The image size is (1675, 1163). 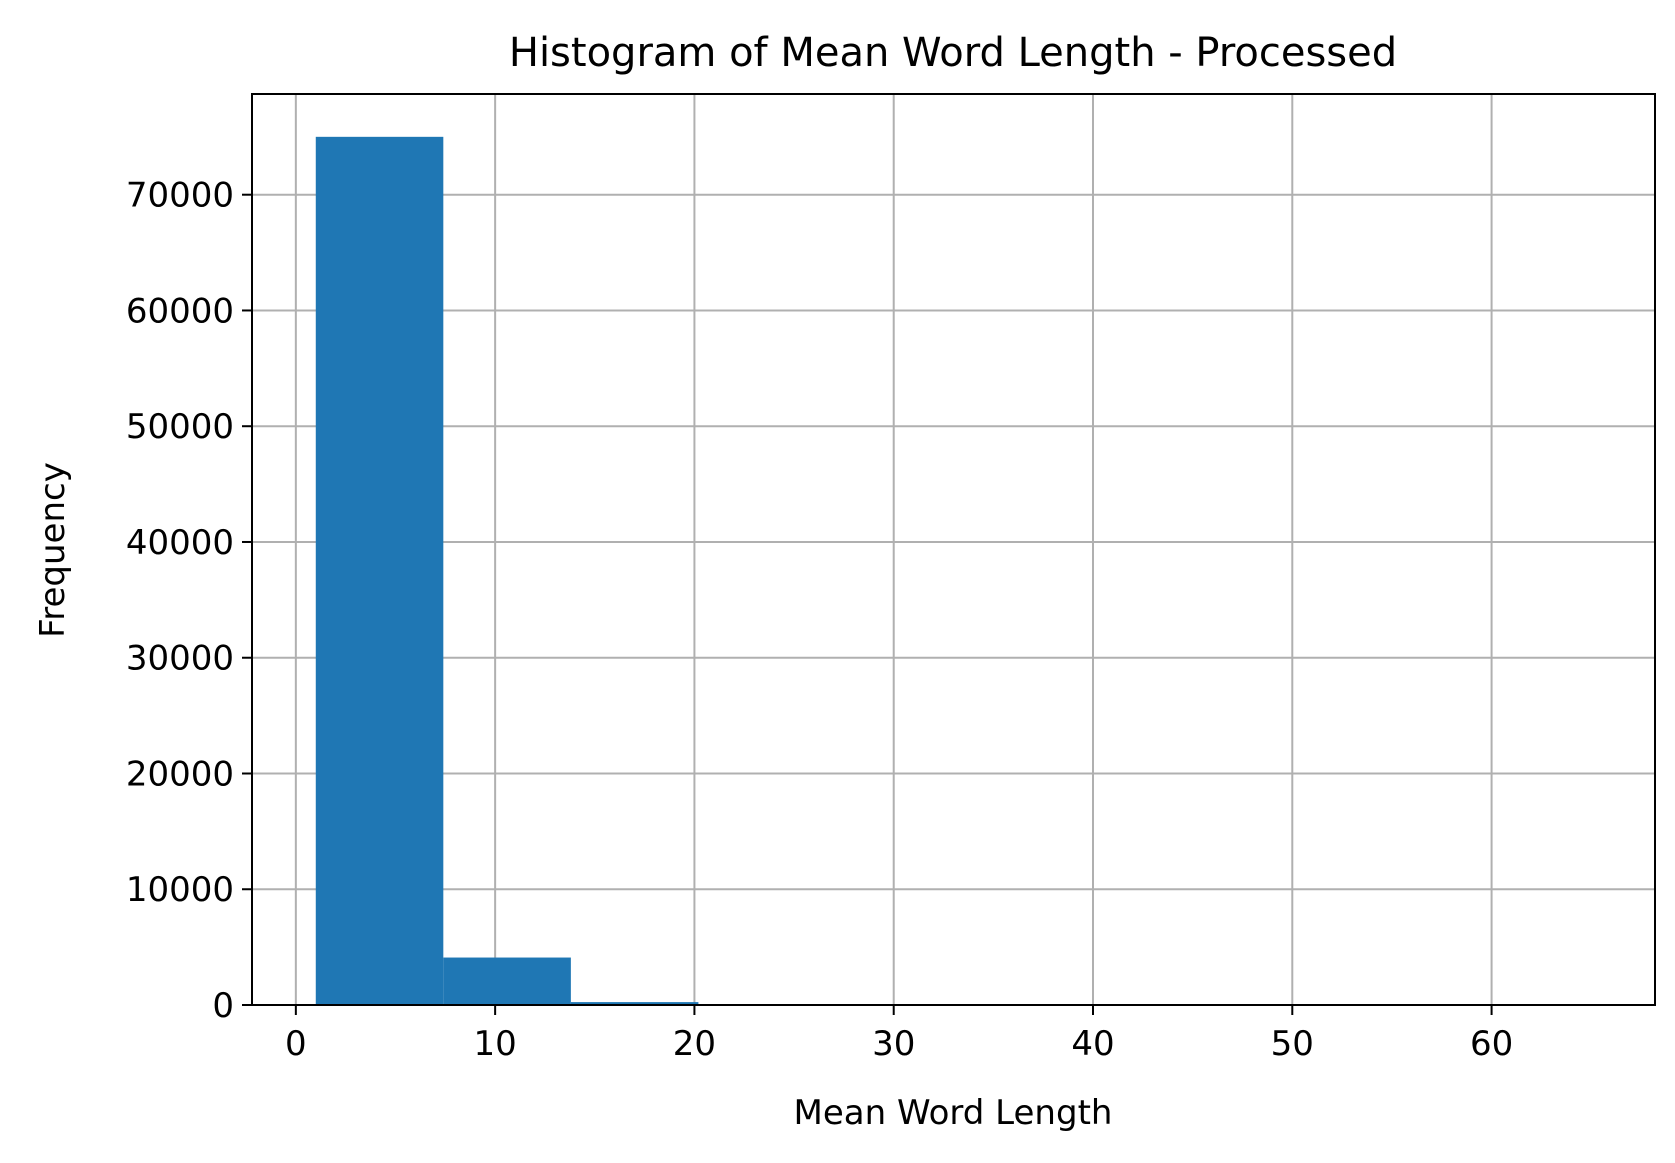 What do you see at coordinates (180, 543) in the screenshot?
I see `y-tick-label: 40000` at bounding box center [180, 543].